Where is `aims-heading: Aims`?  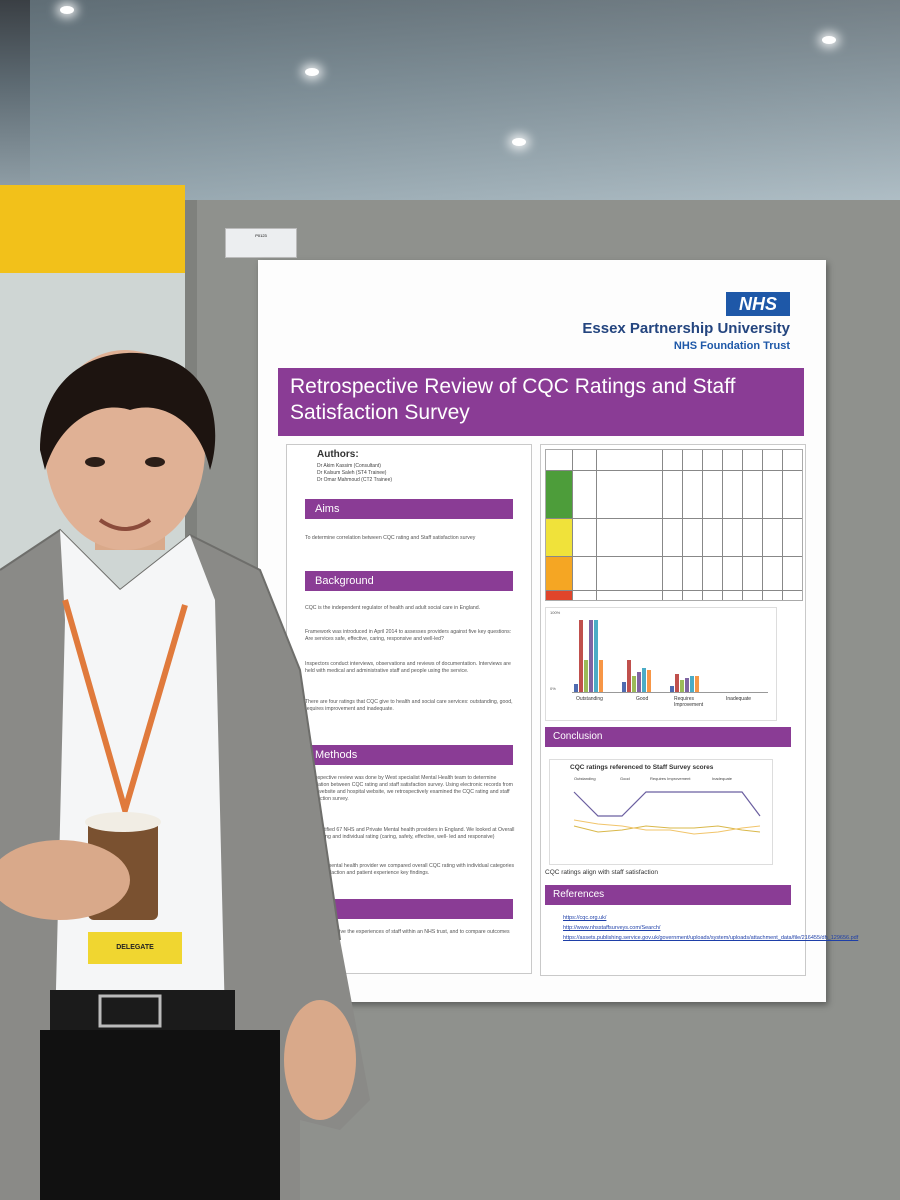
aims-heading: Aims is located at coordinates (409, 509).